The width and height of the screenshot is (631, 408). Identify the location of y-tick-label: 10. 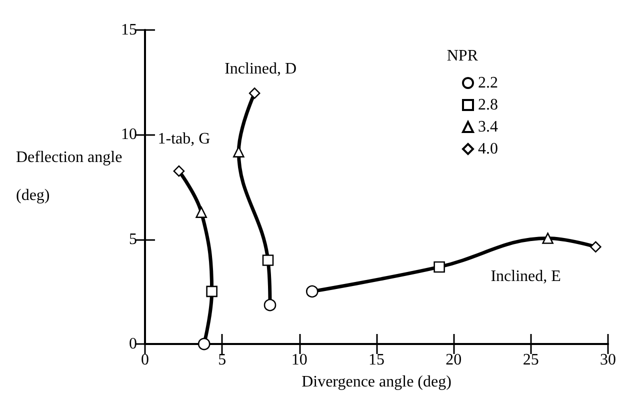
(129, 135).